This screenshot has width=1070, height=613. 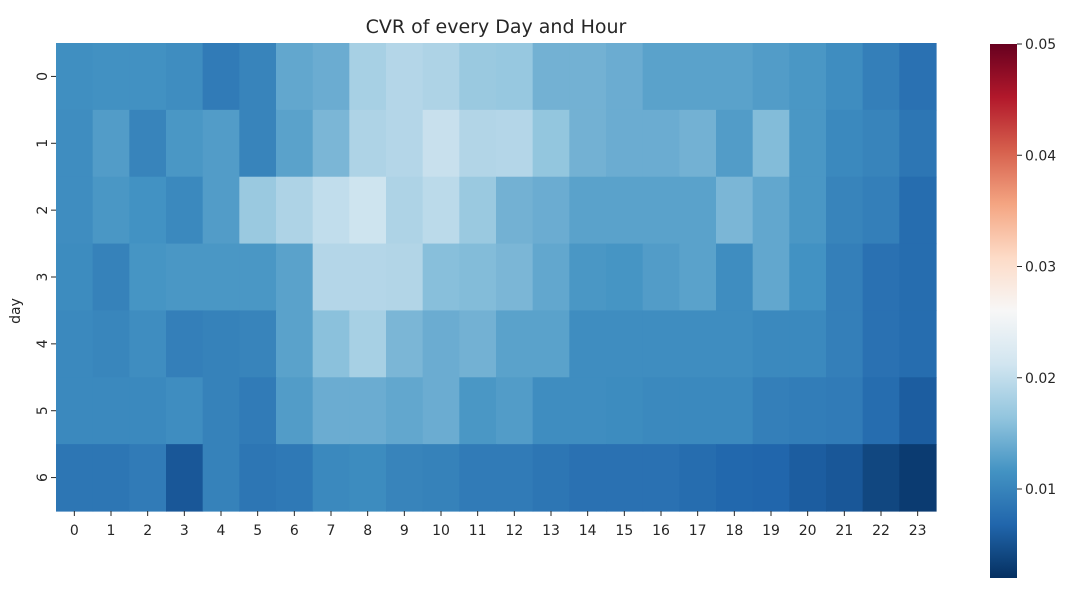 I want to click on x-tick-label: 5, so click(x=257, y=531).